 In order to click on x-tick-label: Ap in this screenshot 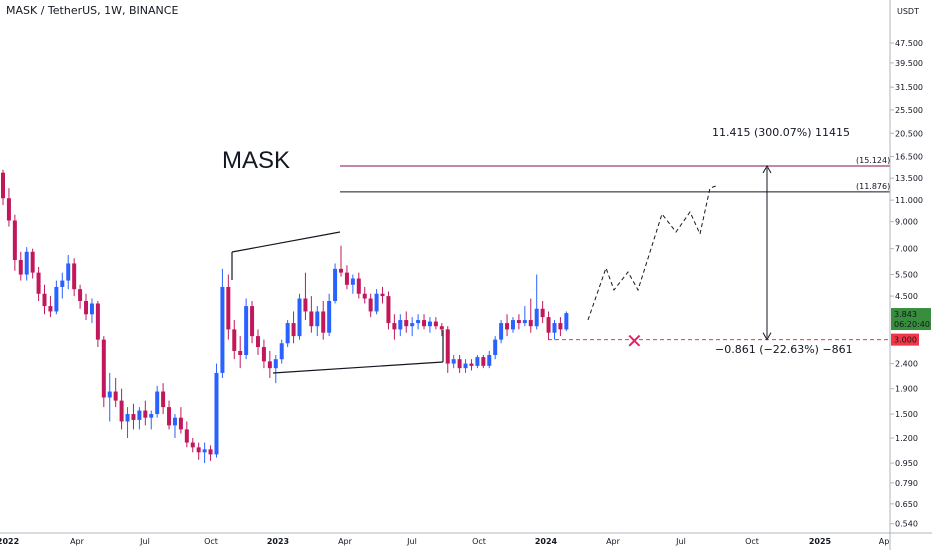, I will do `click(884, 541)`.